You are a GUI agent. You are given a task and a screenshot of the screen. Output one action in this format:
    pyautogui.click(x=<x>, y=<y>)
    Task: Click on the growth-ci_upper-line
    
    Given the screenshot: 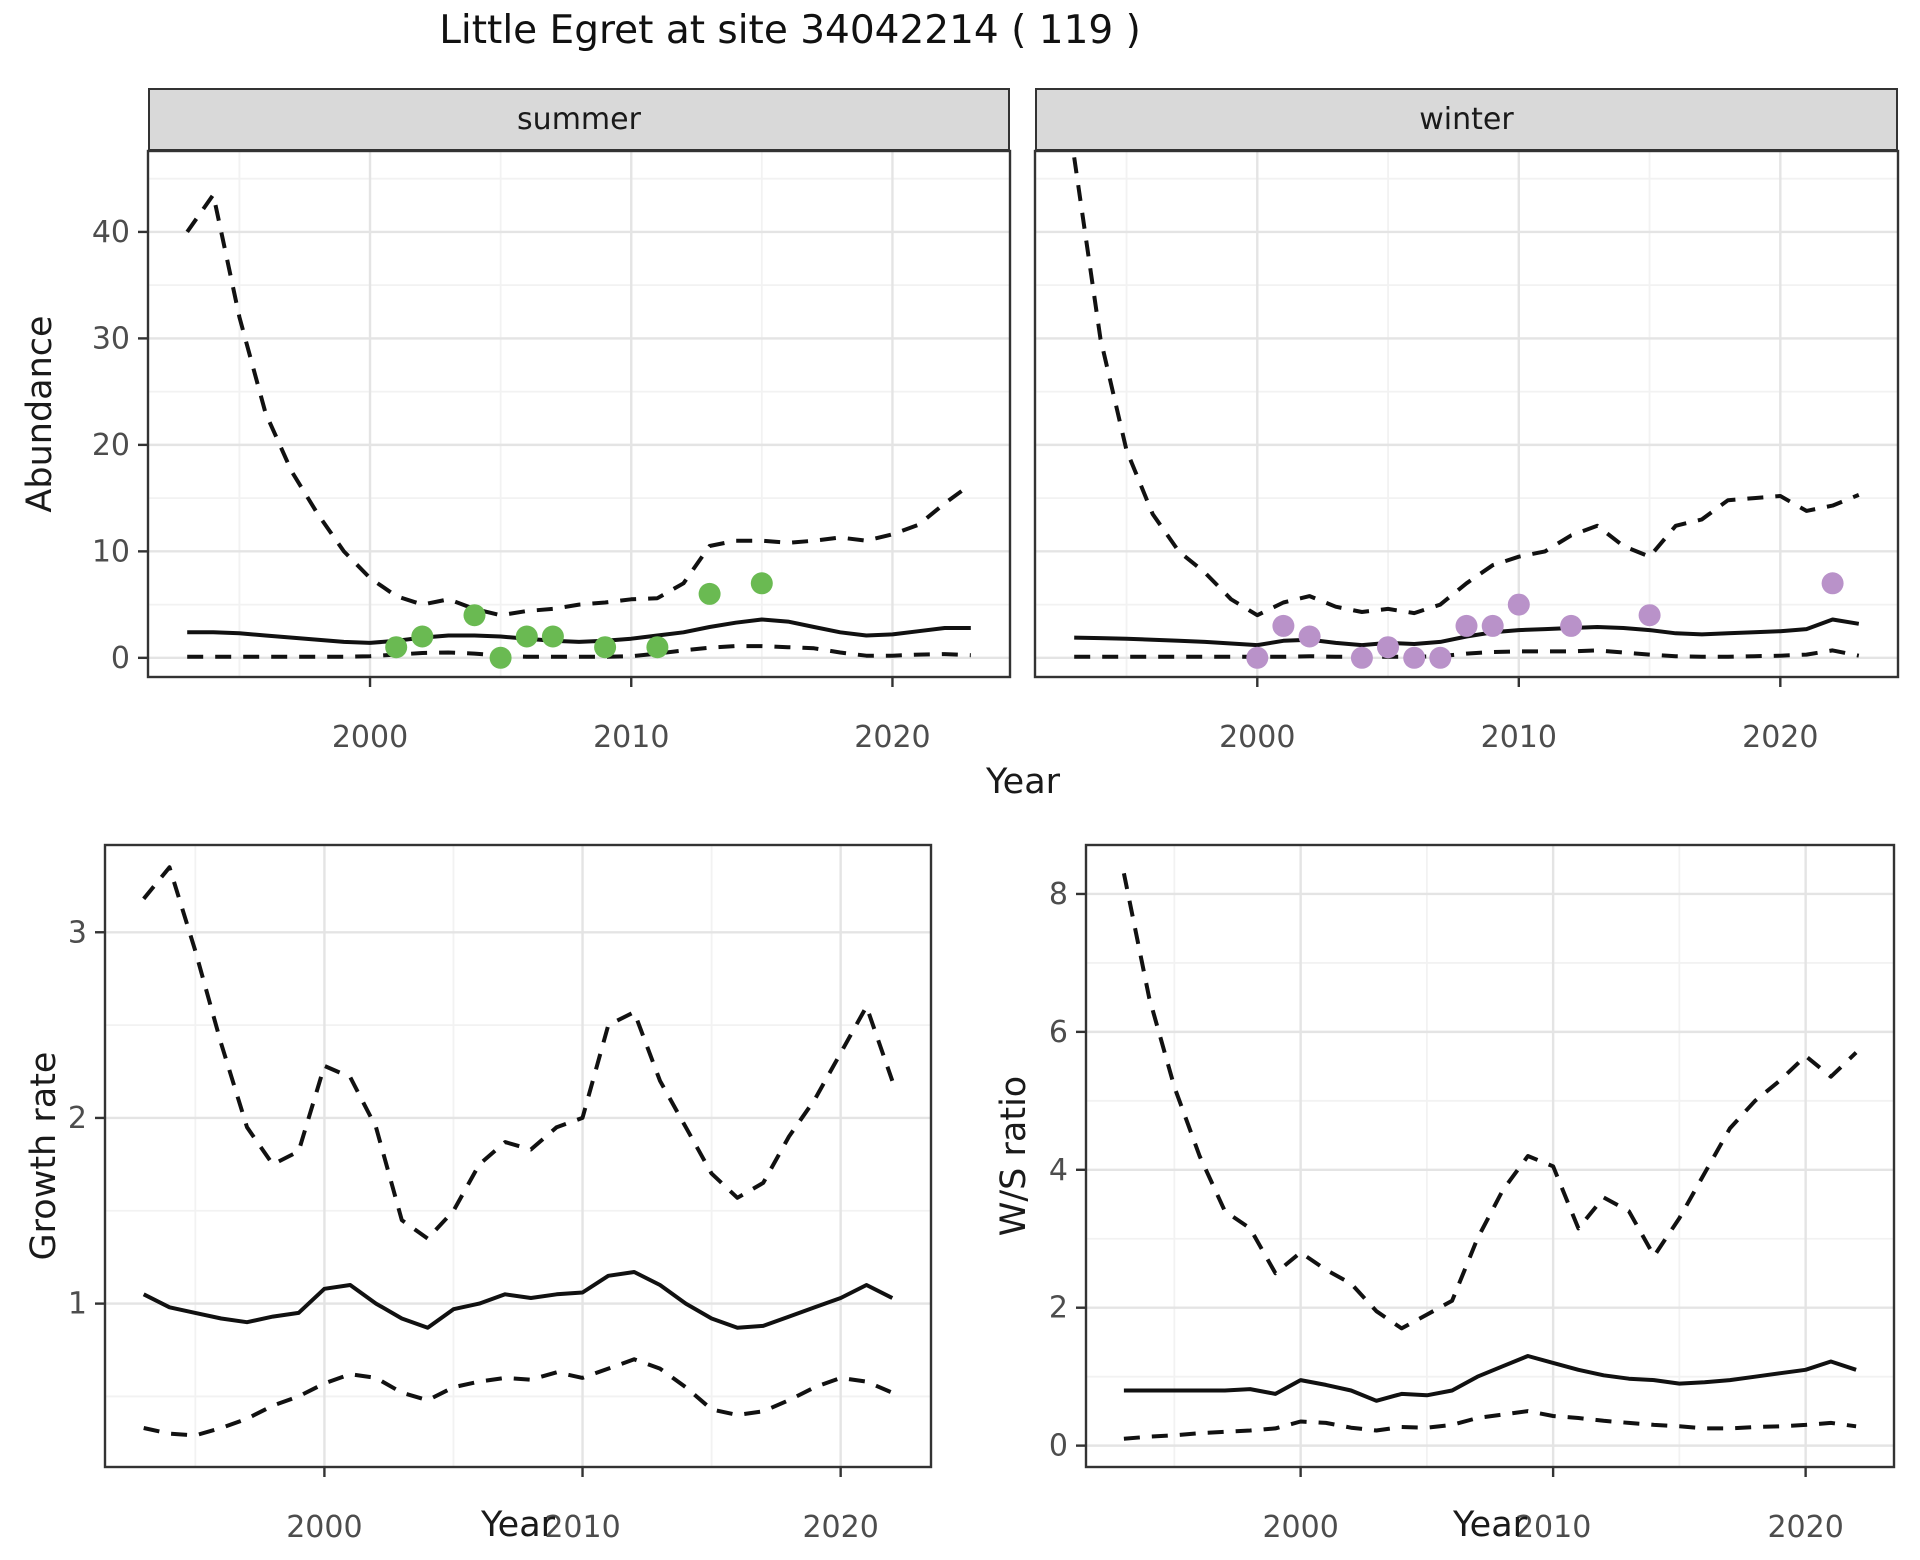 What is the action you would take?
    pyautogui.click(x=518, y=1053)
    